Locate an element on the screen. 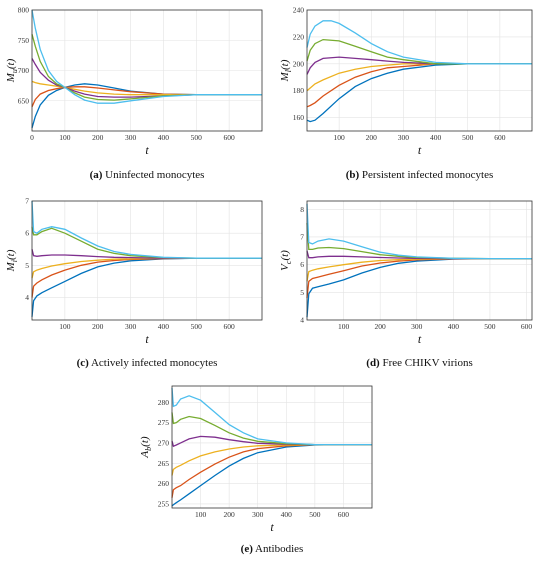  y-tick-label: 280 is located at coordinates (164, 402).